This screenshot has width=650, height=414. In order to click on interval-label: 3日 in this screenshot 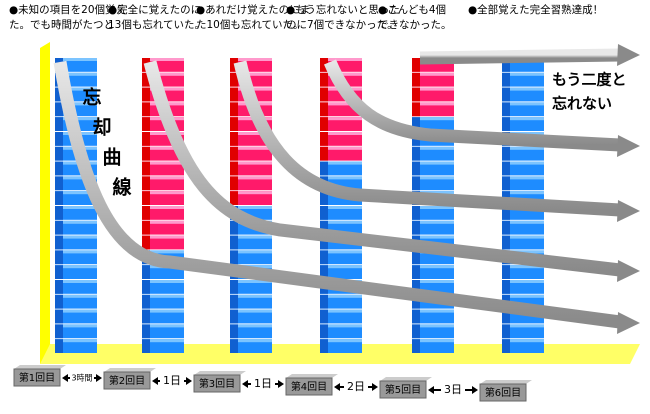, I will do `click(453, 389)`.